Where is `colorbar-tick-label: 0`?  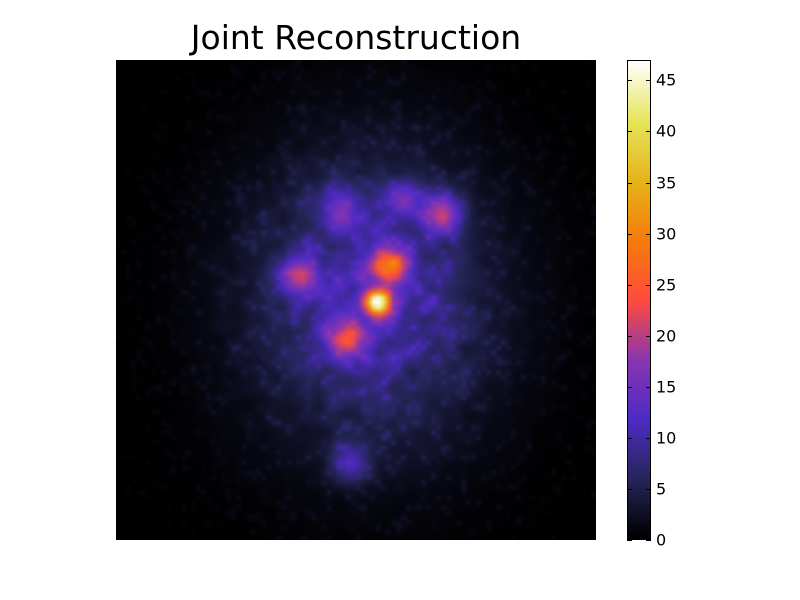
colorbar-tick-label: 0 is located at coordinates (661, 540).